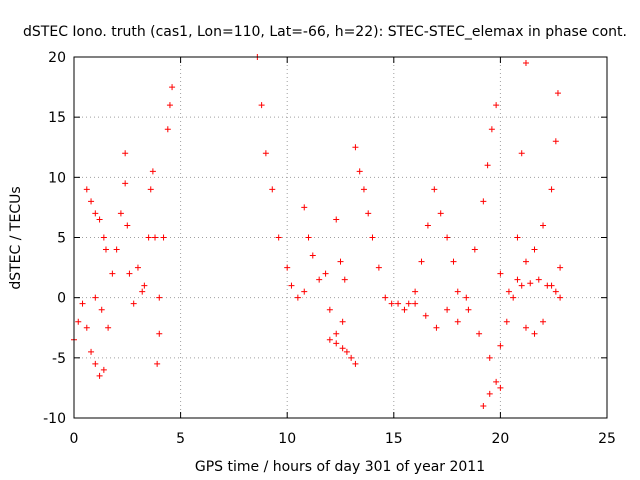  I want to click on x-tick-label: 25, so click(607, 439).